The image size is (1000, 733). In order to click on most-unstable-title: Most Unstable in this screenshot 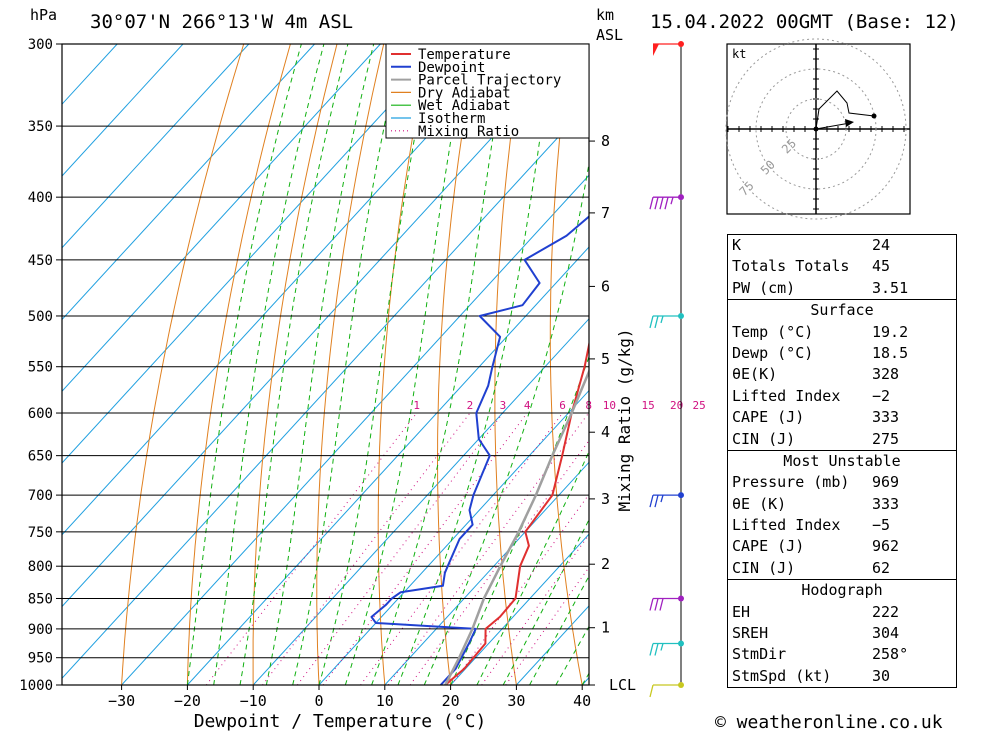, I will do `click(842, 460)`.